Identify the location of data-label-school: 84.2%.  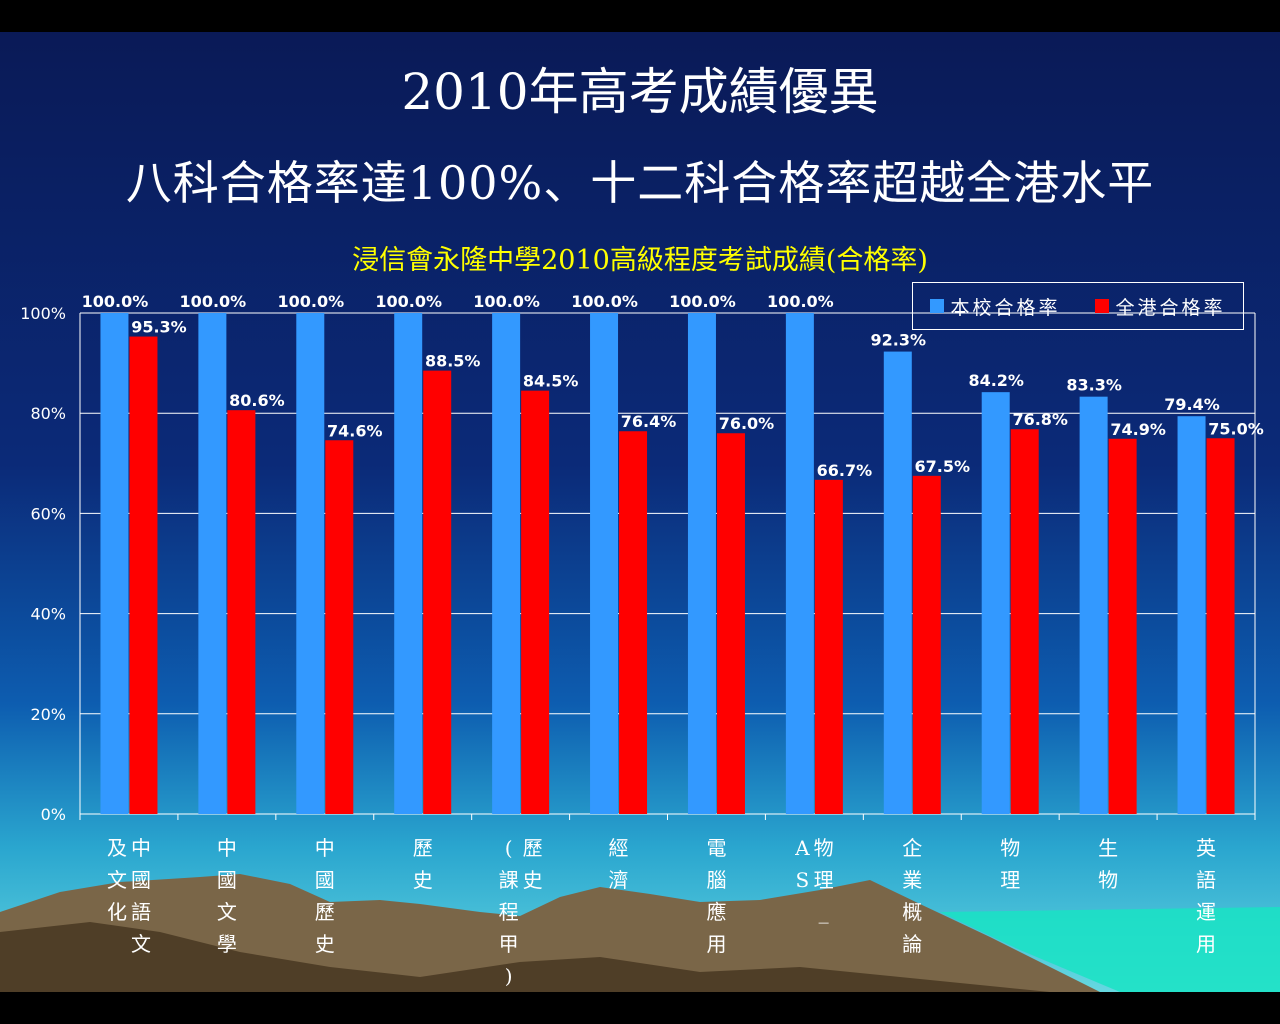
(996, 380).